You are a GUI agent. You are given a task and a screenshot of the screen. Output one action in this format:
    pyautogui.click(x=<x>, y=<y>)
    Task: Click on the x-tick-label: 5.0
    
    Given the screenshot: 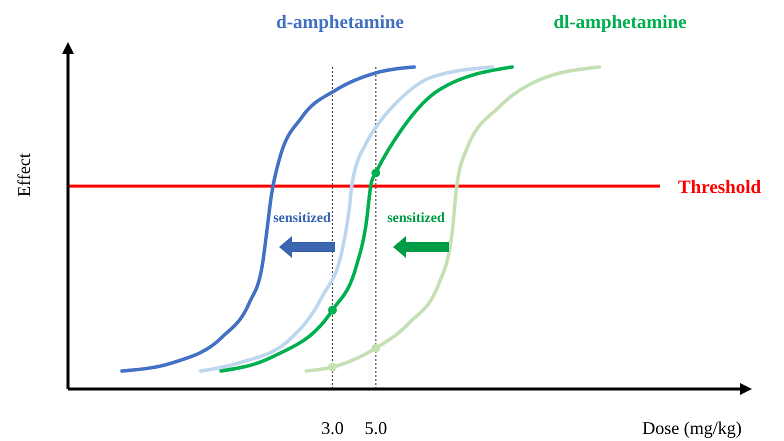 What is the action you would take?
    pyautogui.click(x=376, y=428)
    